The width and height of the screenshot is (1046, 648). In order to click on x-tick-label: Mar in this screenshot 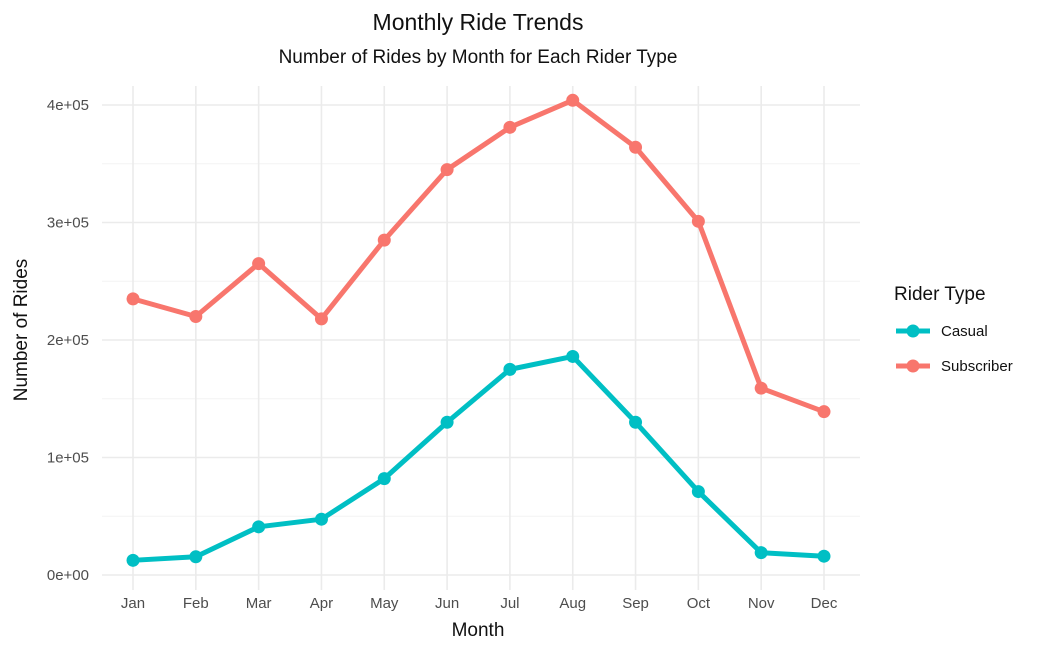, I will do `click(259, 603)`.